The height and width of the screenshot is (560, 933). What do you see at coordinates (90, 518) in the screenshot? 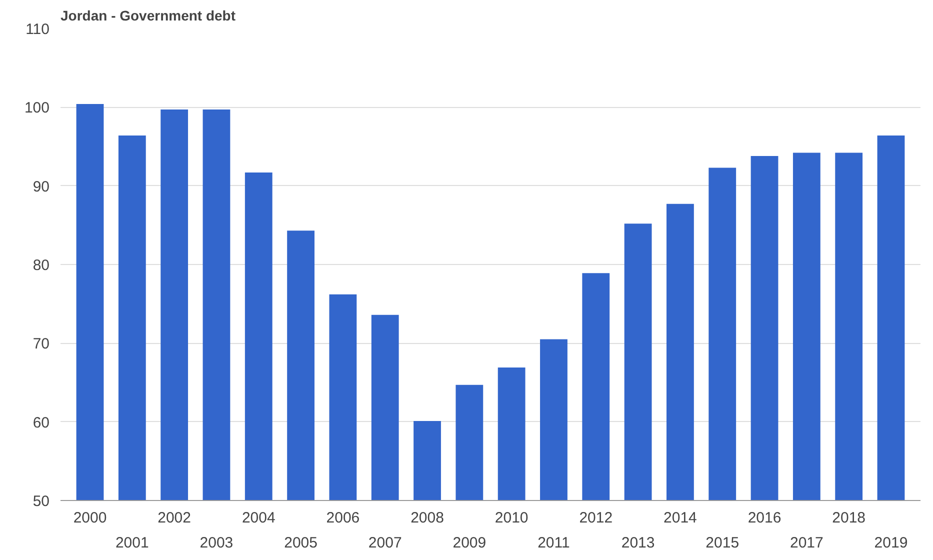
I see `x-tick-label: 2000` at bounding box center [90, 518].